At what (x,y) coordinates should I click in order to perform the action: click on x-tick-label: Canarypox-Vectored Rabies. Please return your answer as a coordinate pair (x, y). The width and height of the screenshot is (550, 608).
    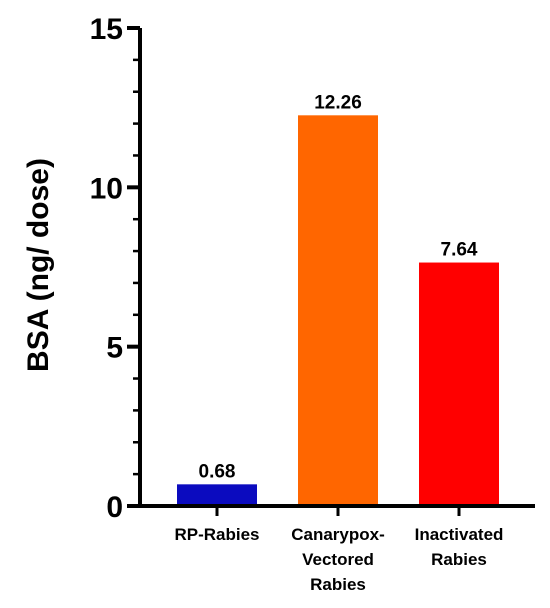
    Looking at the image, I should click on (338, 559).